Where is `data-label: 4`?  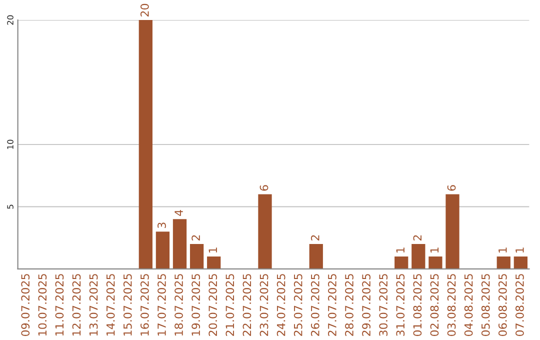
data-label: 4 is located at coordinates (178, 213).